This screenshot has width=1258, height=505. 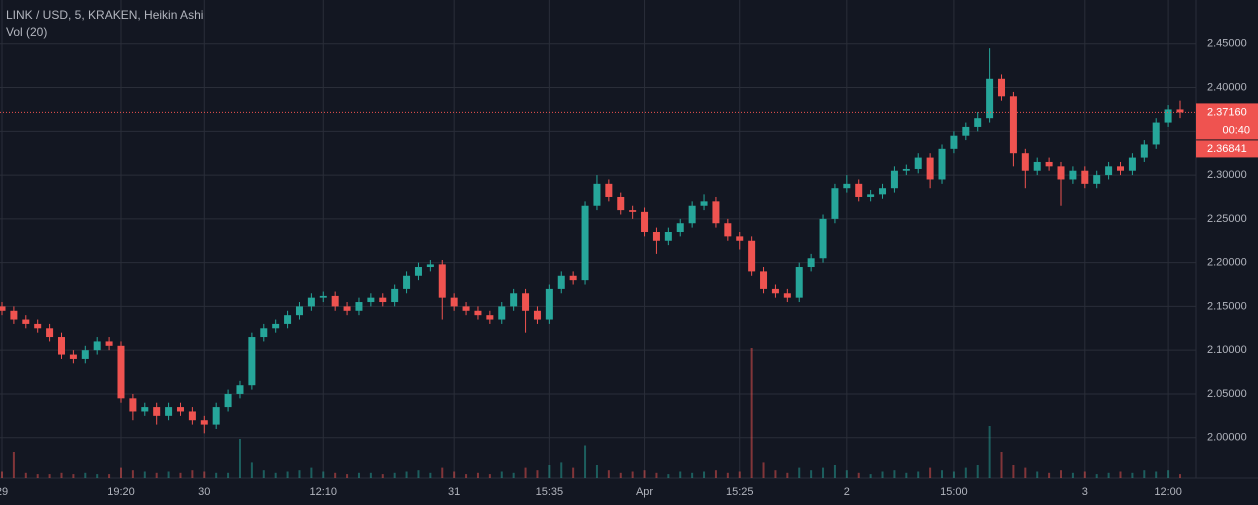 What do you see at coordinates (26, 32) in the screenshot?
I see `indicator-label: Vol (20)` at bounding box center [26, 32].